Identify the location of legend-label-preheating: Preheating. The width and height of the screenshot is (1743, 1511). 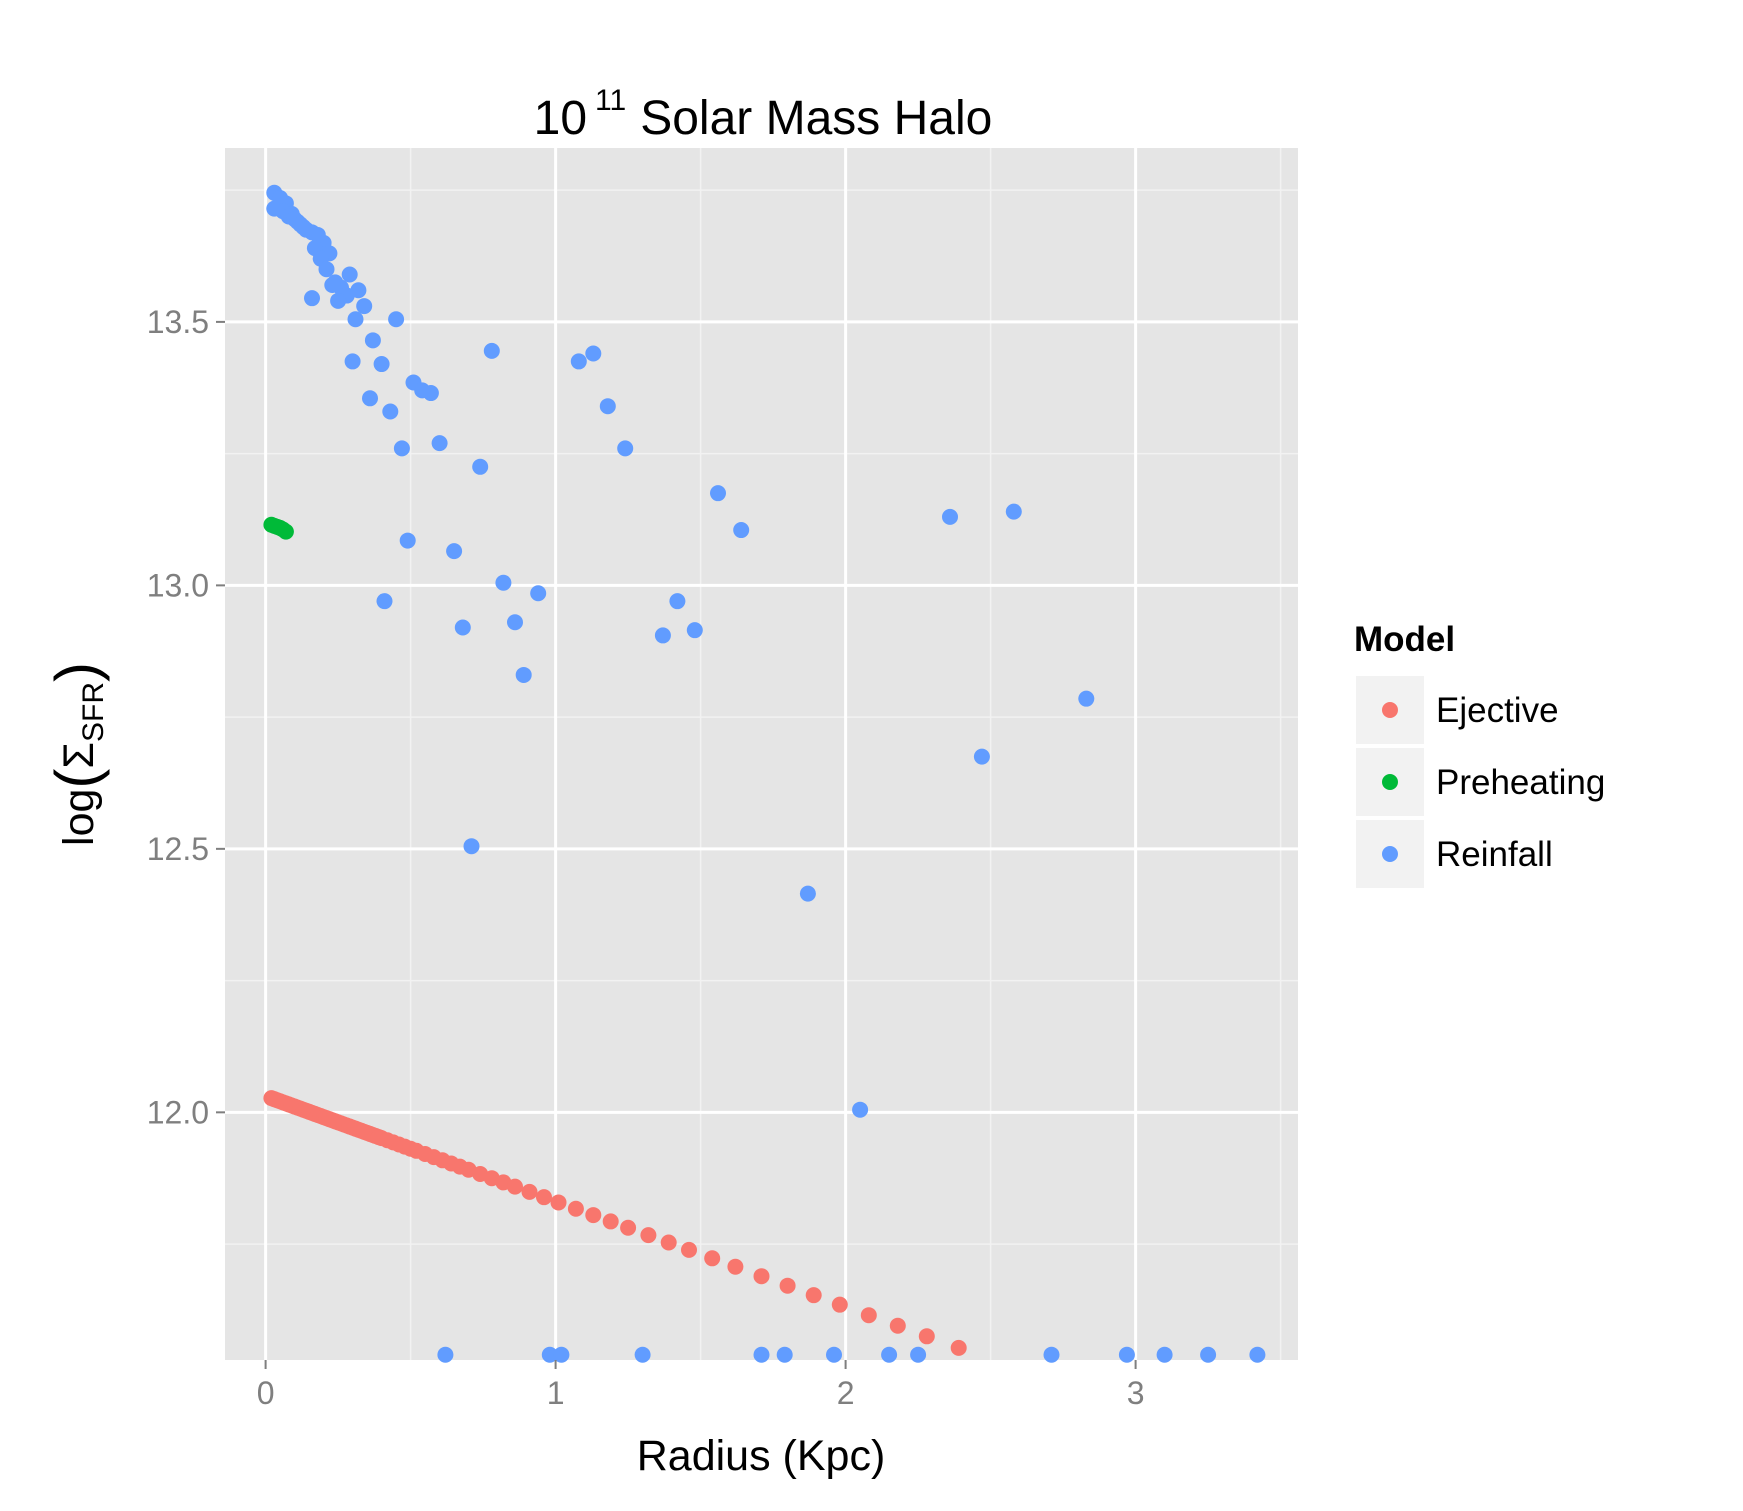
(1520, 782).